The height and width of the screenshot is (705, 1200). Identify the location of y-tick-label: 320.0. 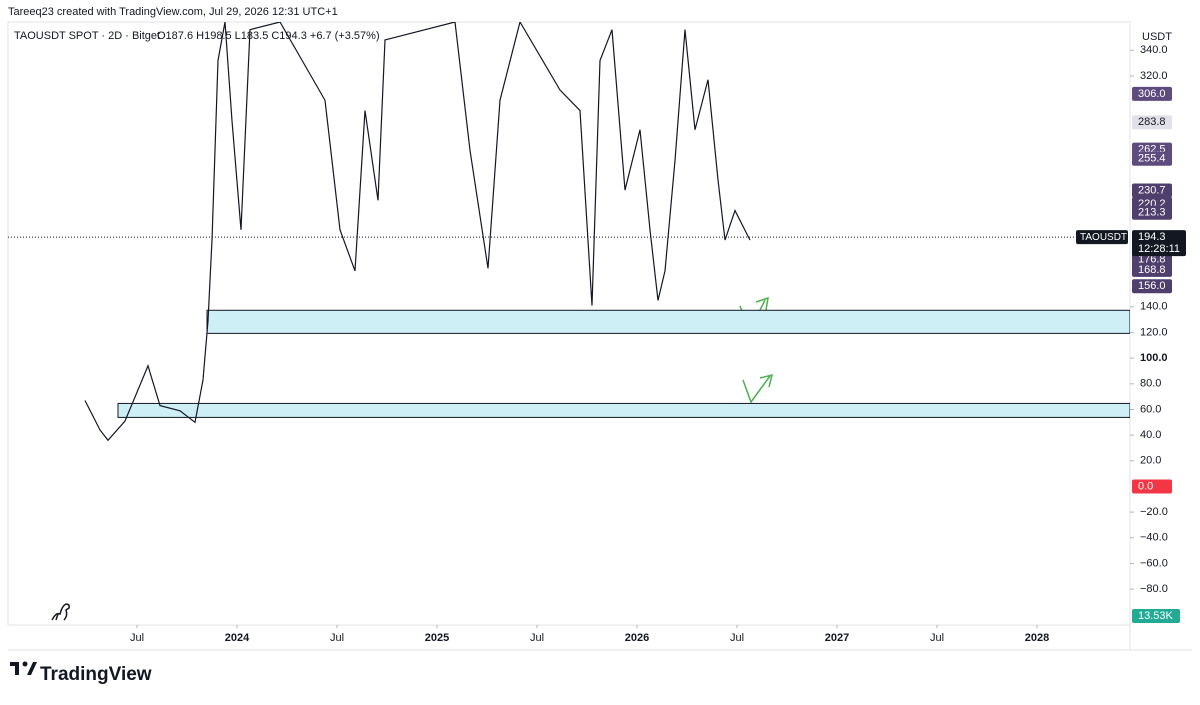
(1154, 76).